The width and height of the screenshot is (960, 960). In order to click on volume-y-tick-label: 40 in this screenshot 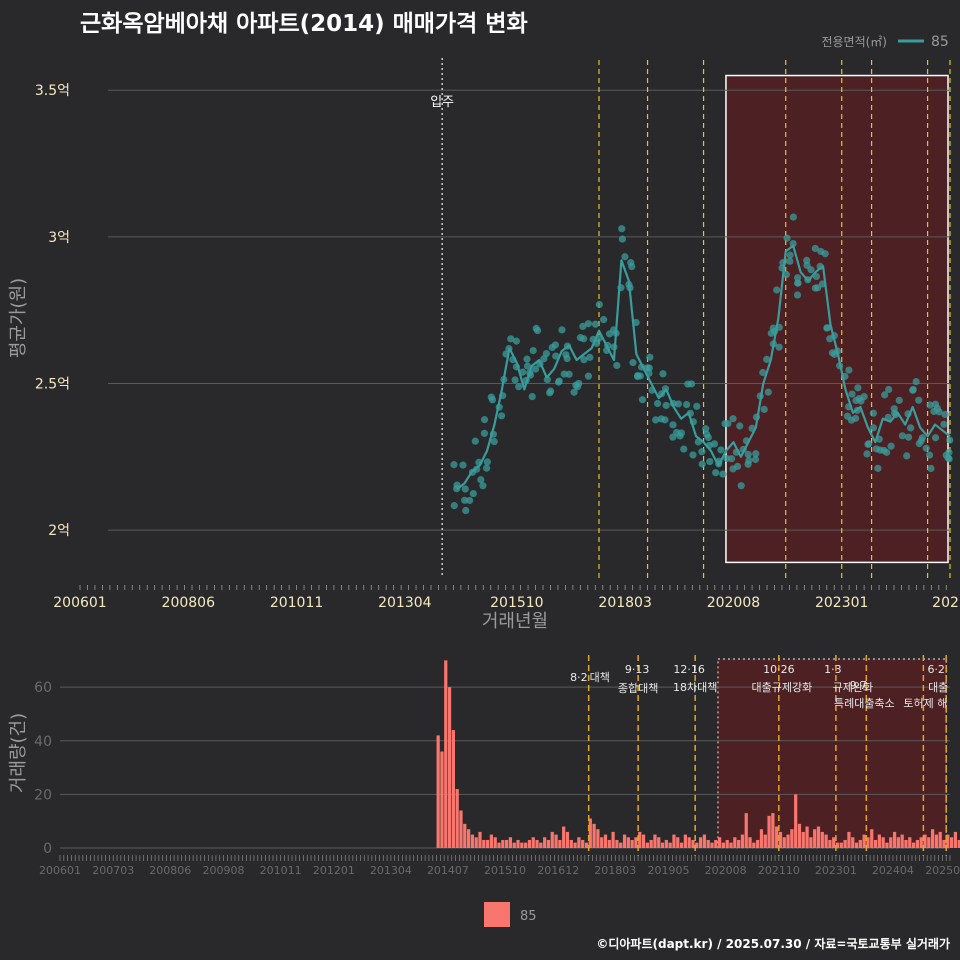, I will do `click(43, 742)`.